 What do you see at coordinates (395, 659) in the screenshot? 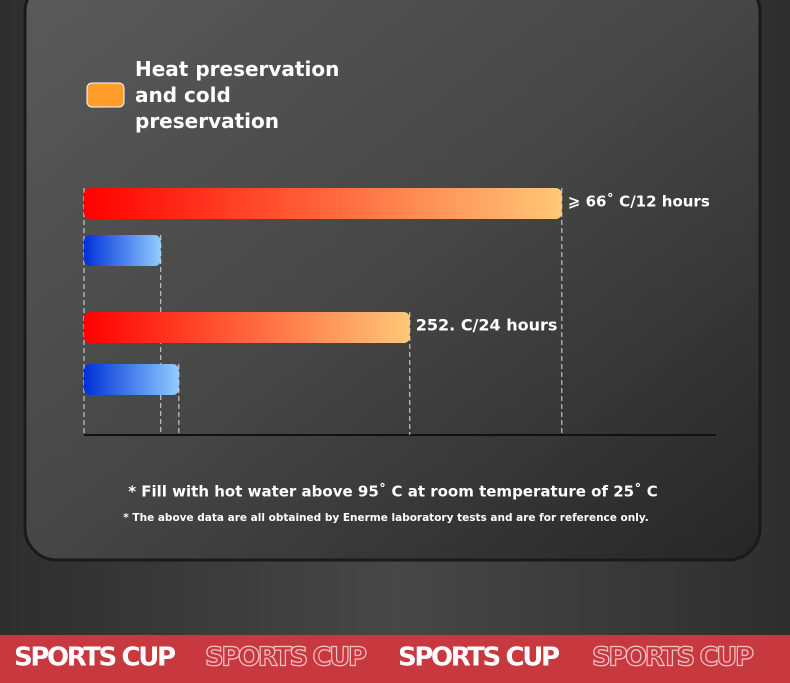
I see `banner` at bounding box center [395, 659].